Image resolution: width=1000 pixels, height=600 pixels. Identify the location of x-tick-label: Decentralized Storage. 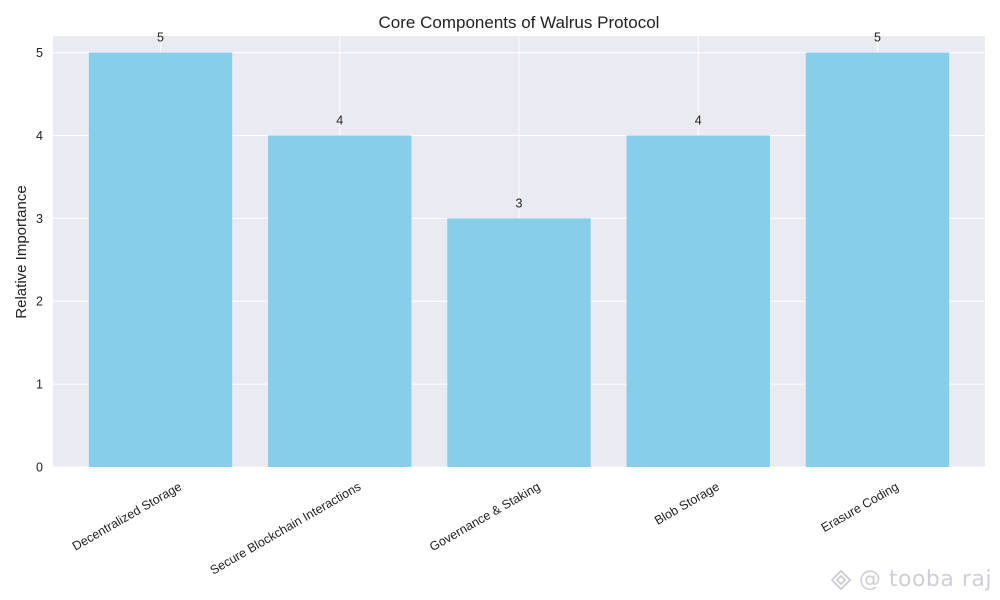
(127, 516).